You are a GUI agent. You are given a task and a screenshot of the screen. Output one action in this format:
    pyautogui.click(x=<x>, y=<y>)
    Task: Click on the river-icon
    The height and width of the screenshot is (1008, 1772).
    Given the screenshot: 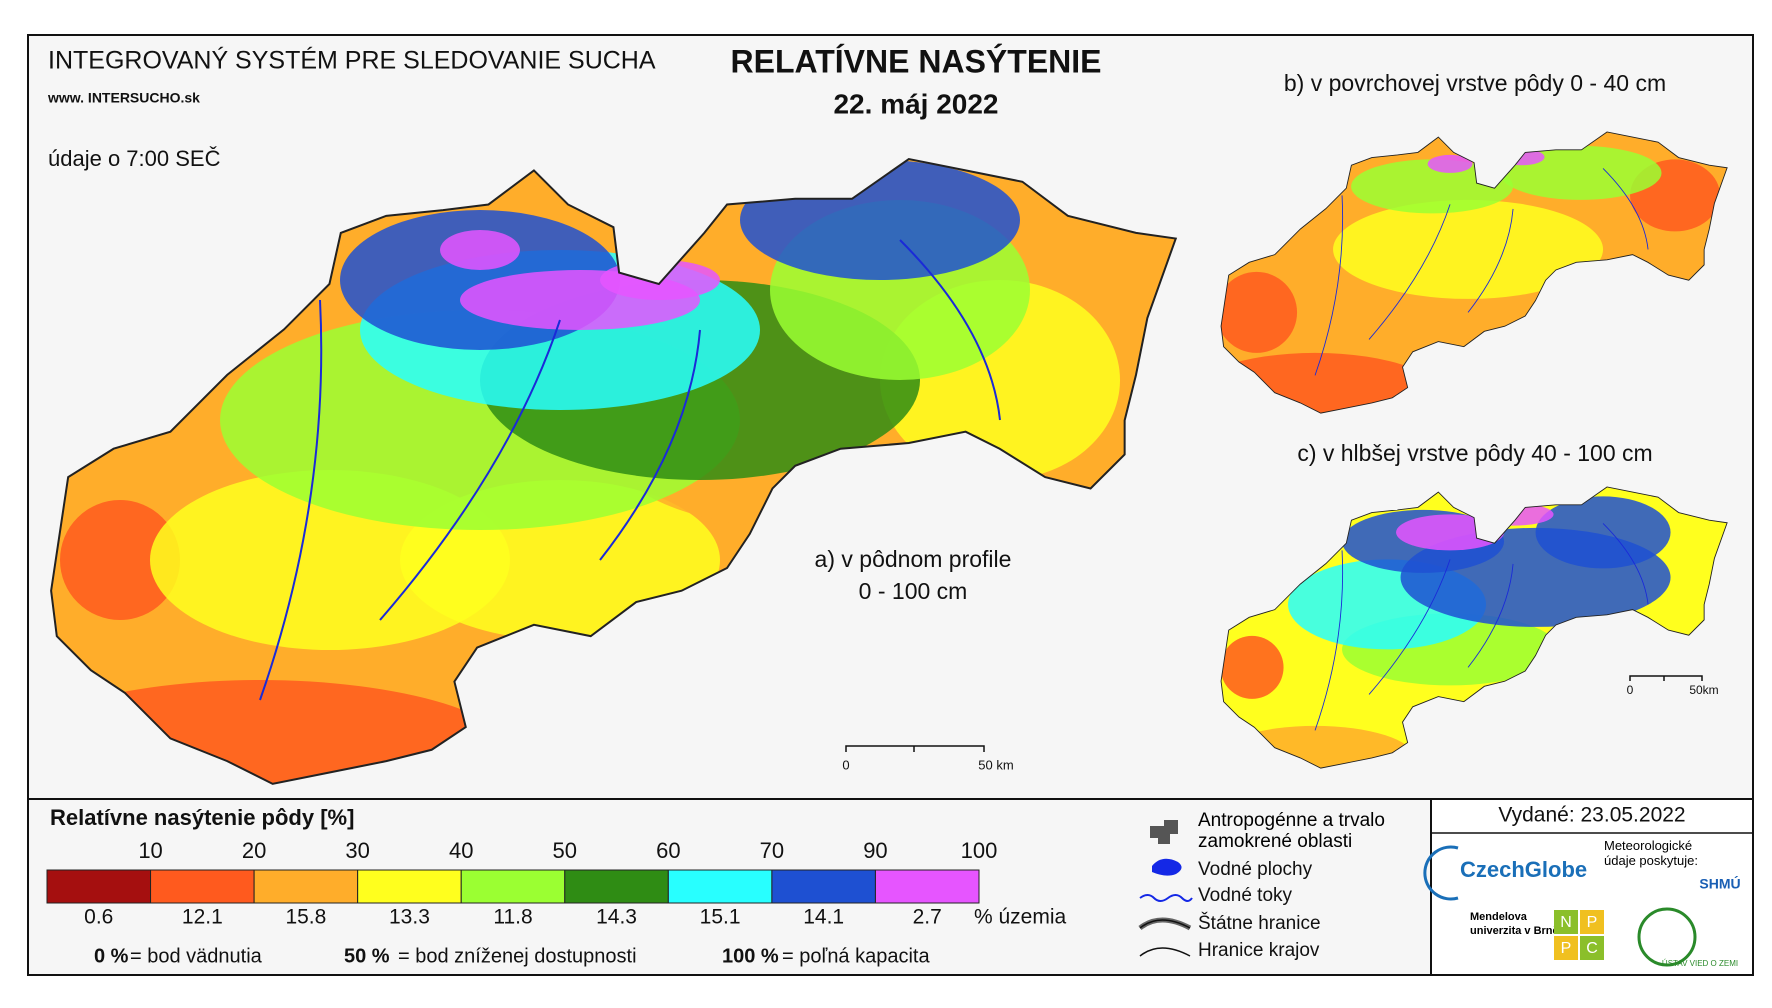 What is the action you would take?
    pyautogui.click(x=1166, y=898)
    